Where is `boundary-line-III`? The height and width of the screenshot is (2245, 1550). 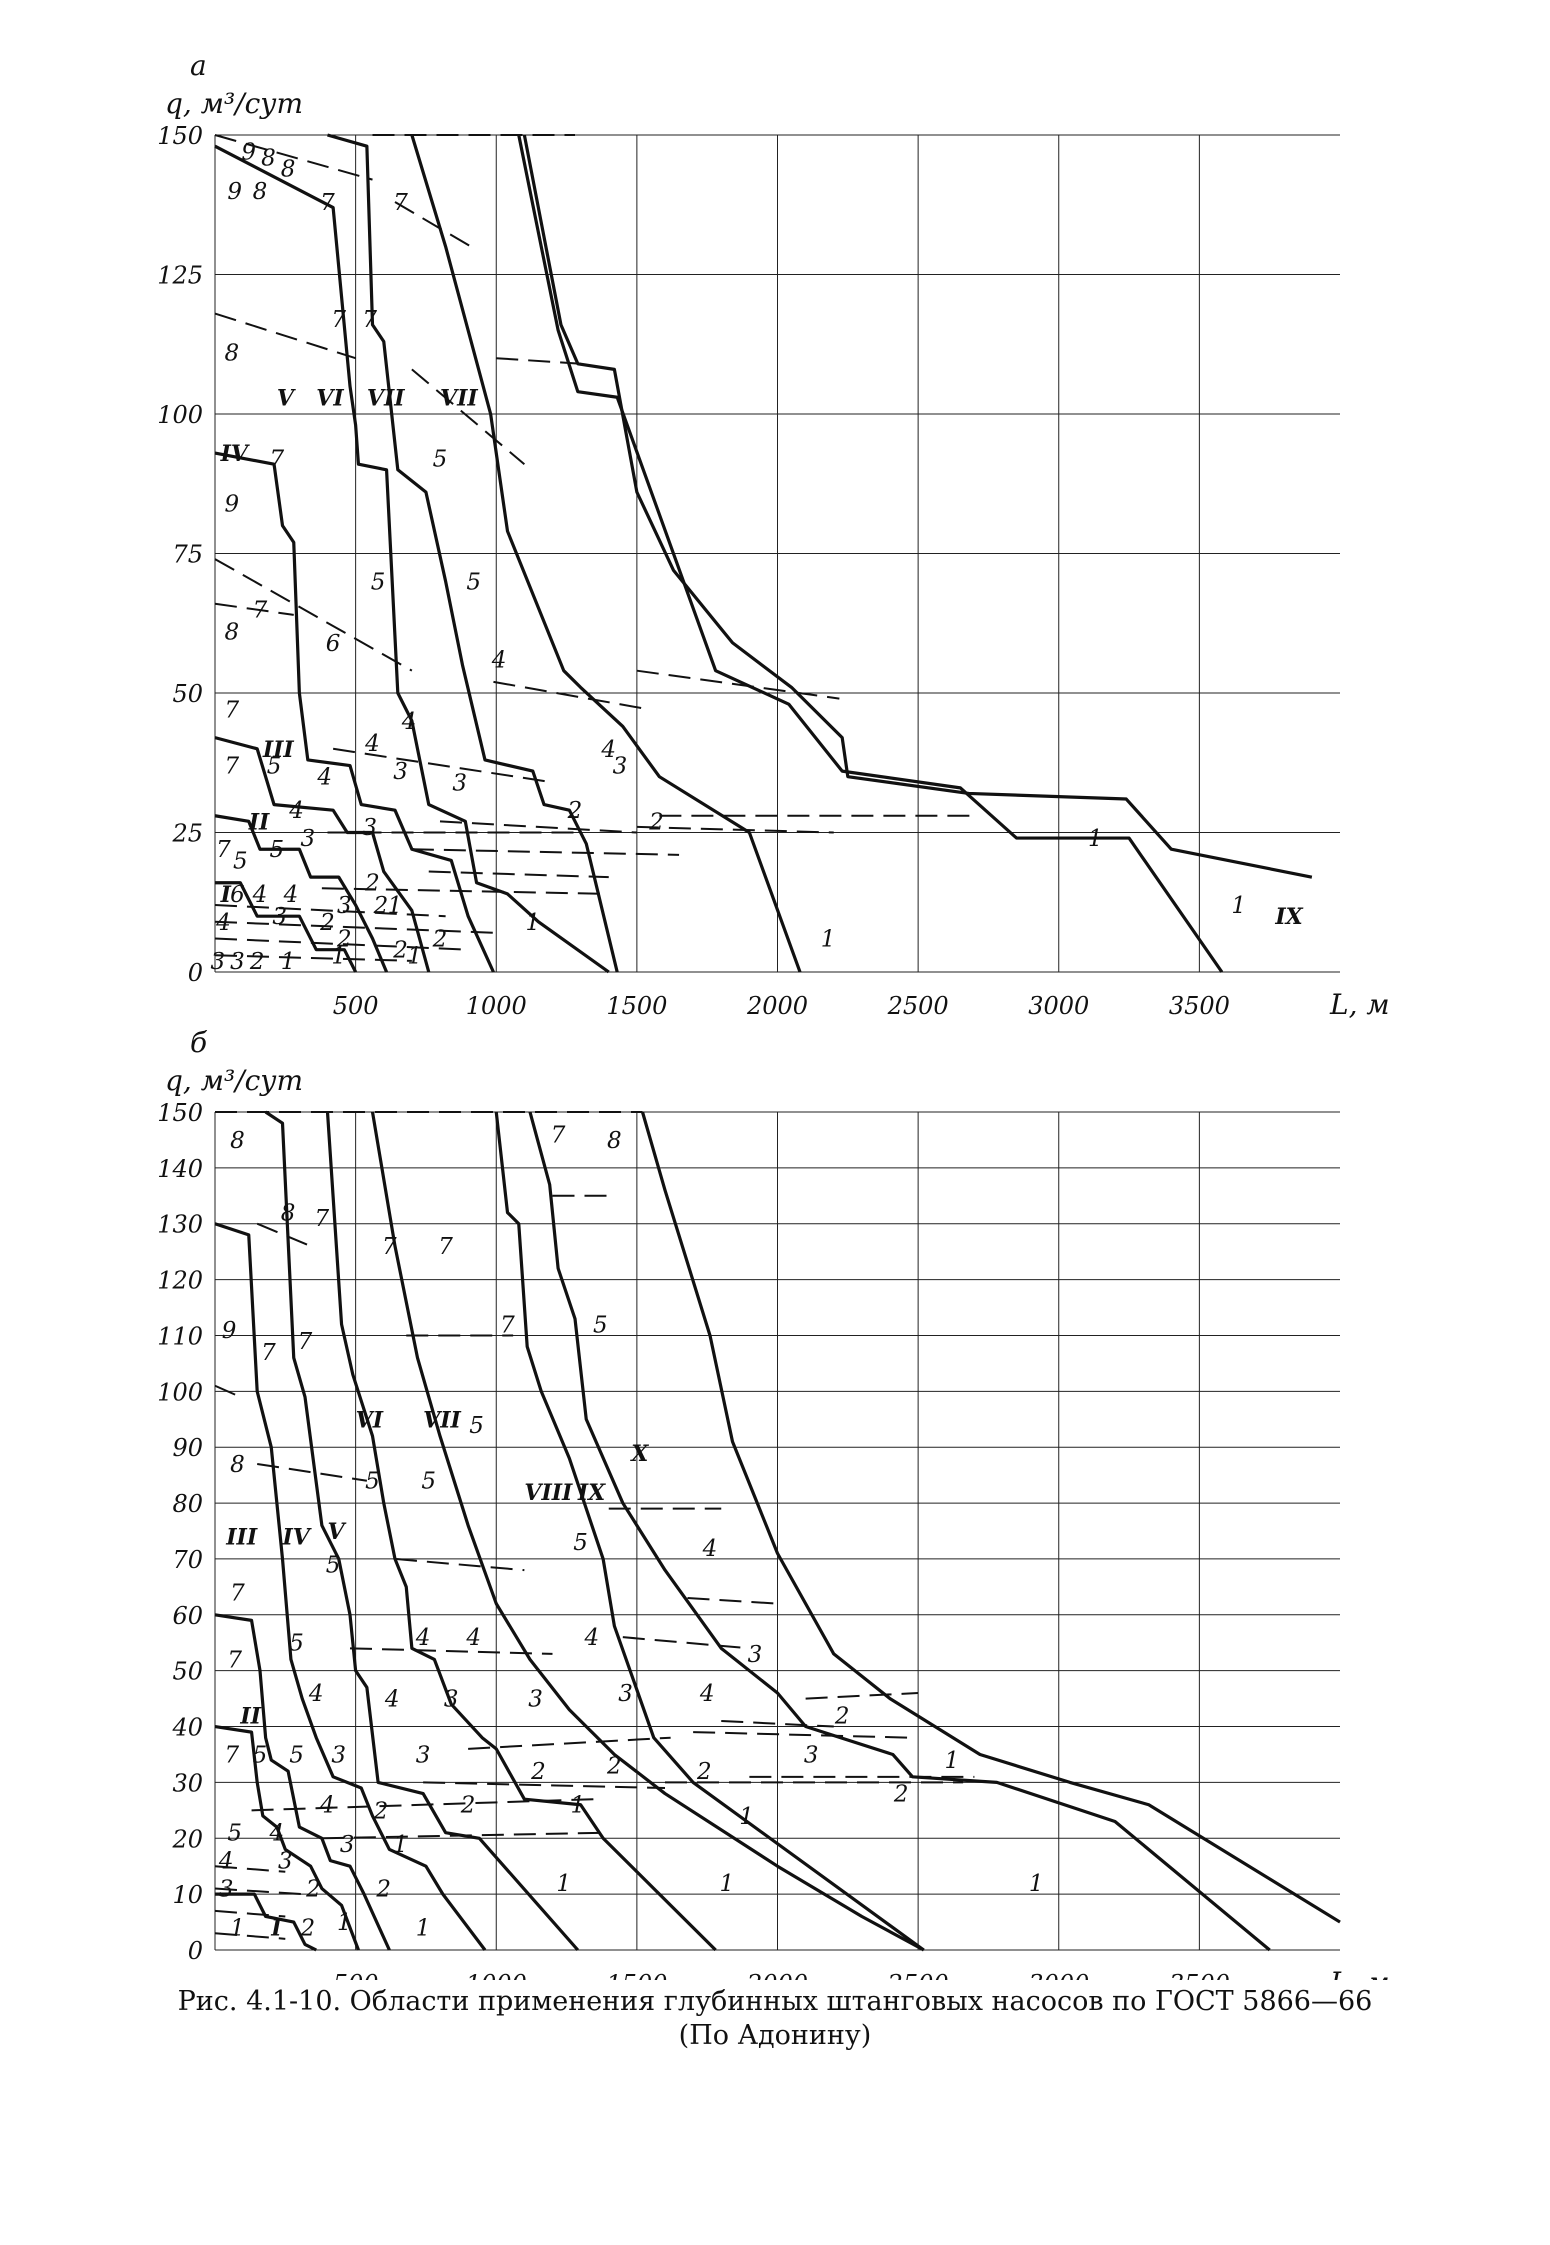
boundary-line-III is located at coordinates (302, 1782).